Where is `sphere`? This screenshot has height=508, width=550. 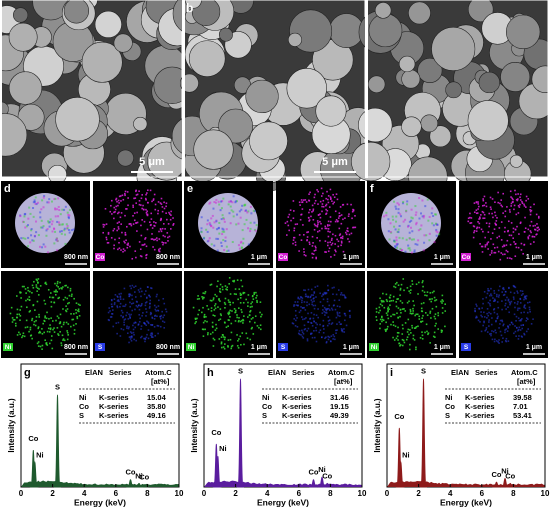
sphere is located at coordinates (25, 88).